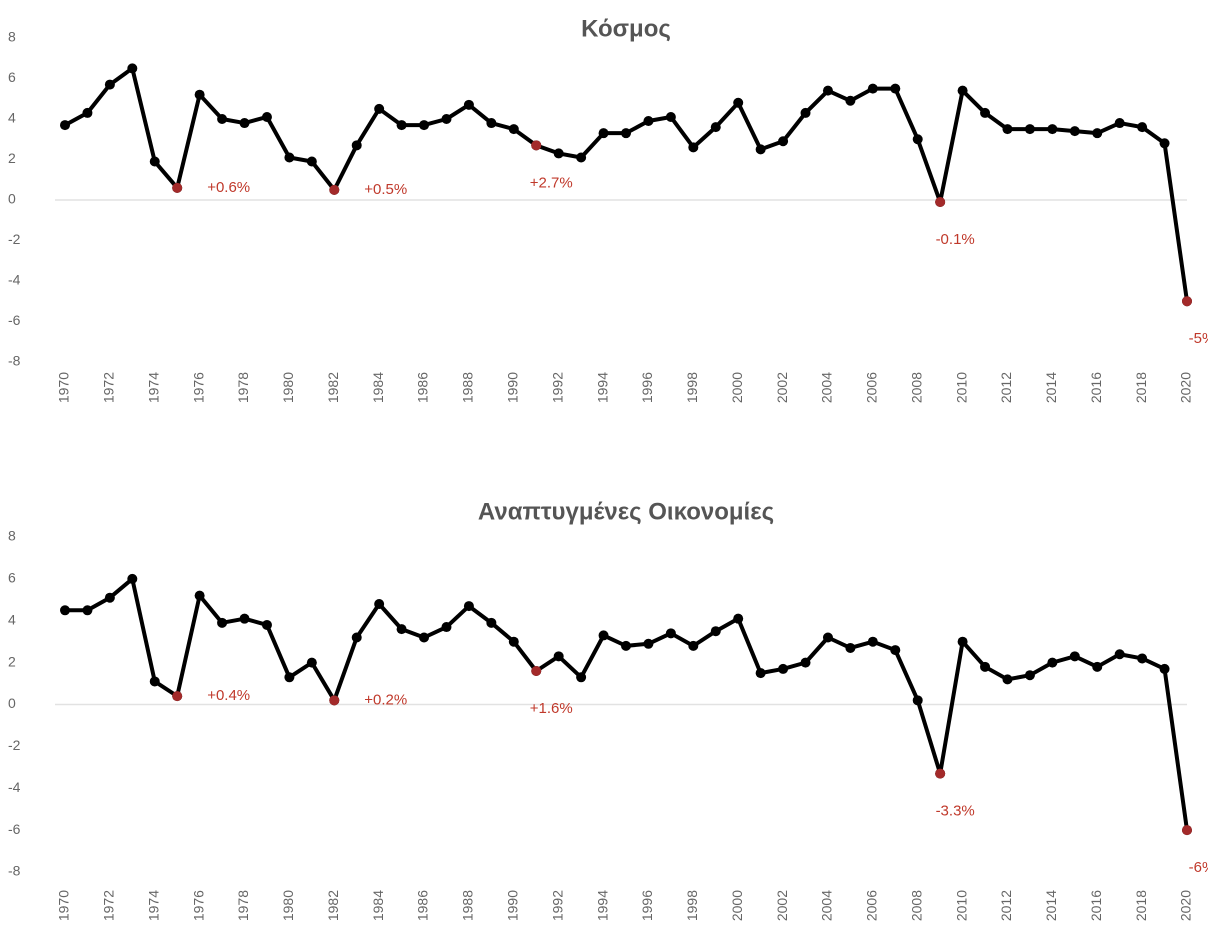 Image resolution: width=1208 pixels, height=938 pixels. I want to click on chart-title: Αναπτυγμένες Οικονομίες, so click(626, 511).